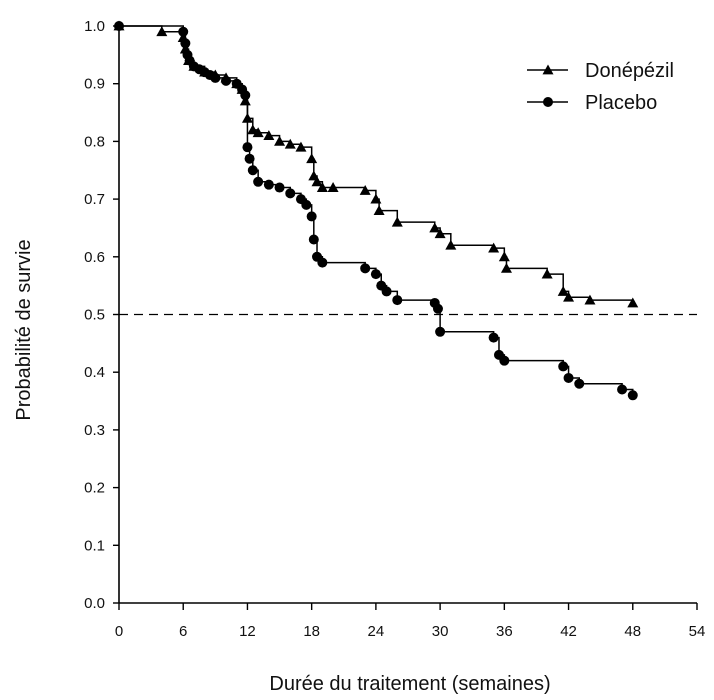 This screenshot has height=700, width=714. What do you see at coordinates (632, 631) in the screenshot?
I see `x-tick-label: 48` at bounding box center [632, 631].